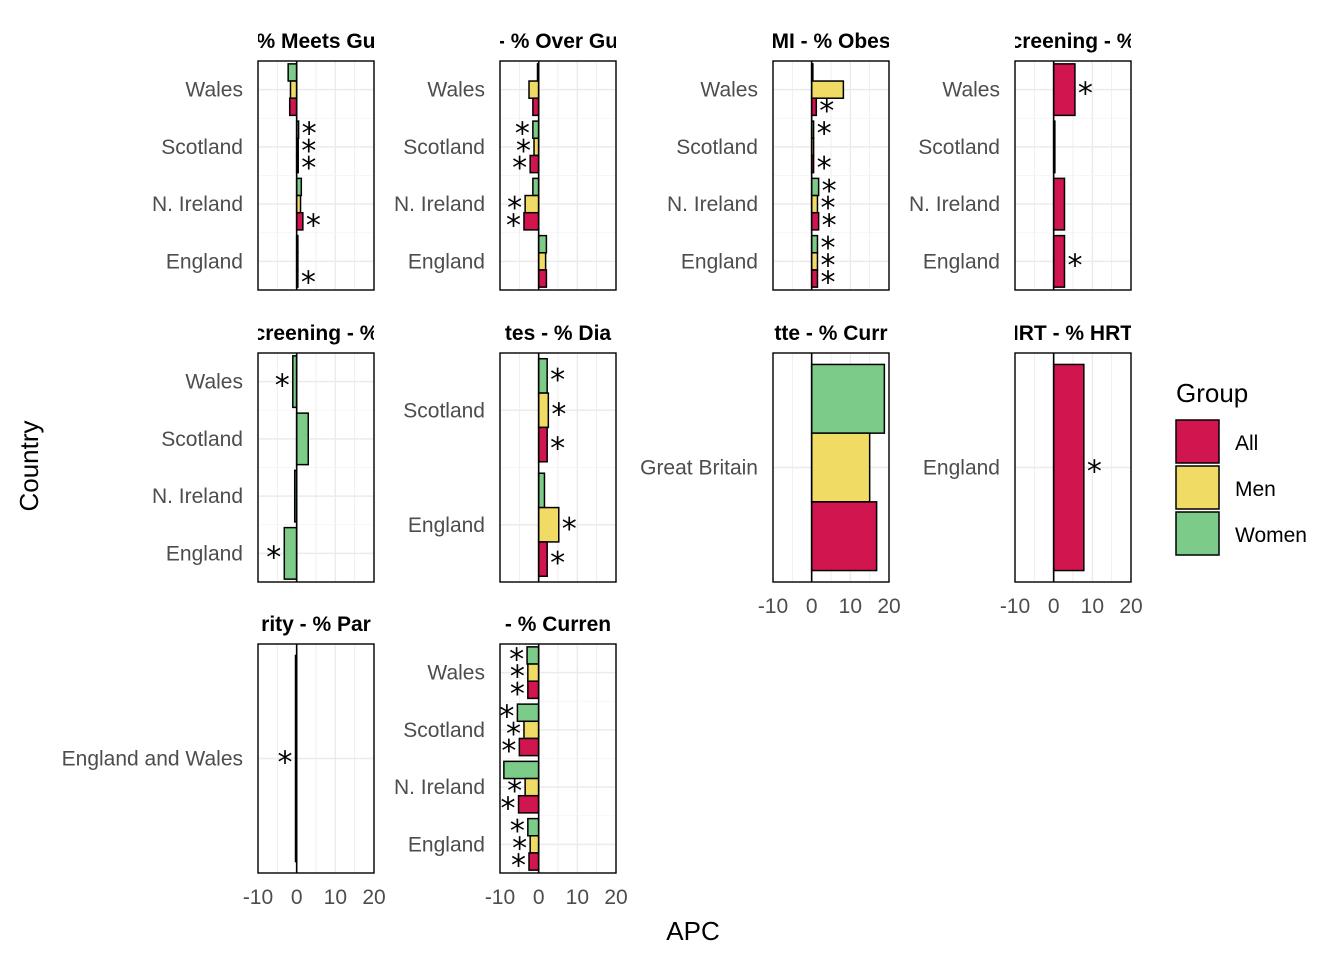  I want to click on facet-title: % Meets Gu, so click(315, 41).